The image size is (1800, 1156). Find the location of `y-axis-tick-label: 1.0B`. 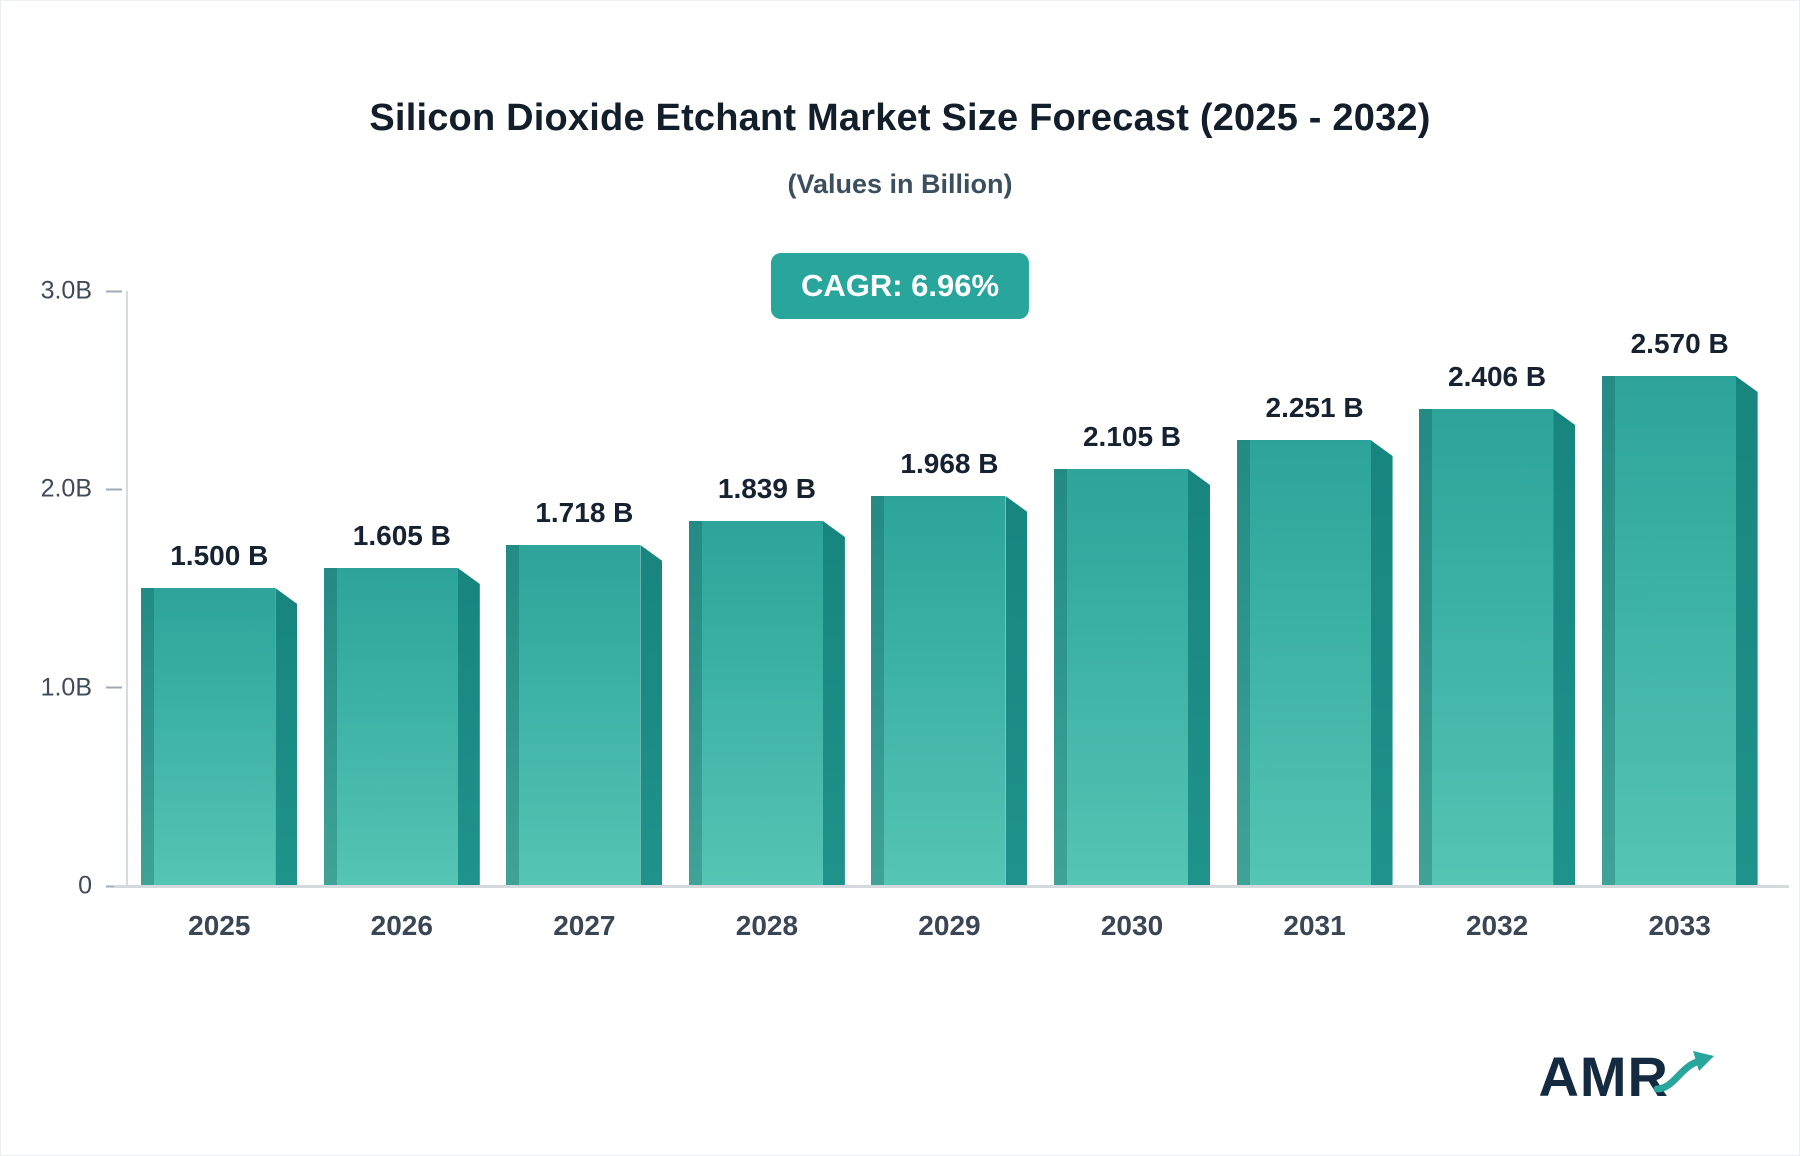

y-axis-tick-label: 1.0B is located at coordinates (66, 687).